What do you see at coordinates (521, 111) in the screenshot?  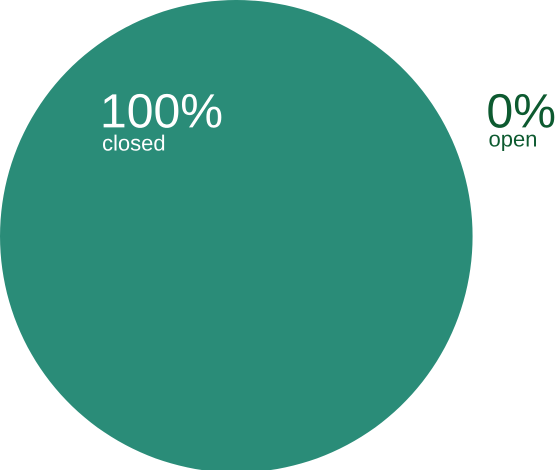 I see `text: 0%` at bounding box center [521, 111].